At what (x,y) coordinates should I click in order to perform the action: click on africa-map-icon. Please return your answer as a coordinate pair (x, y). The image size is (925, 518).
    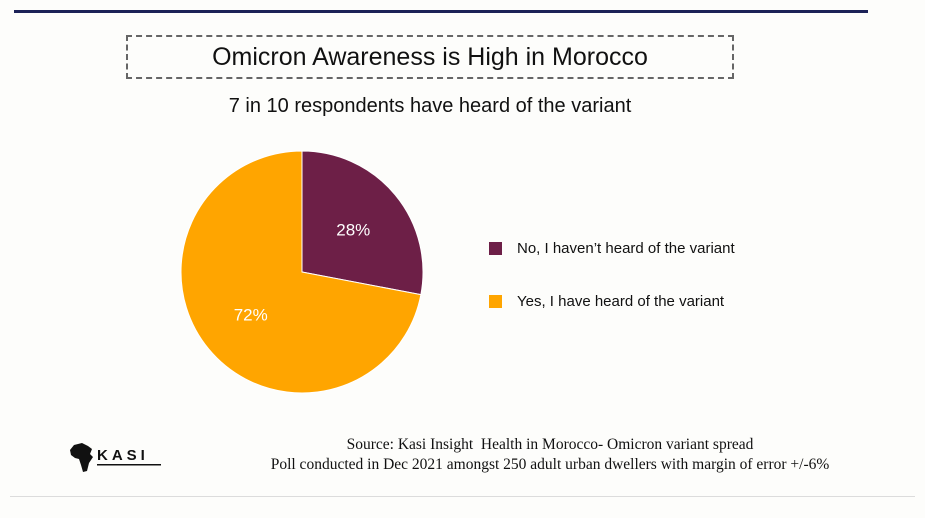
    Looking at the image, I should click on (81, 457).